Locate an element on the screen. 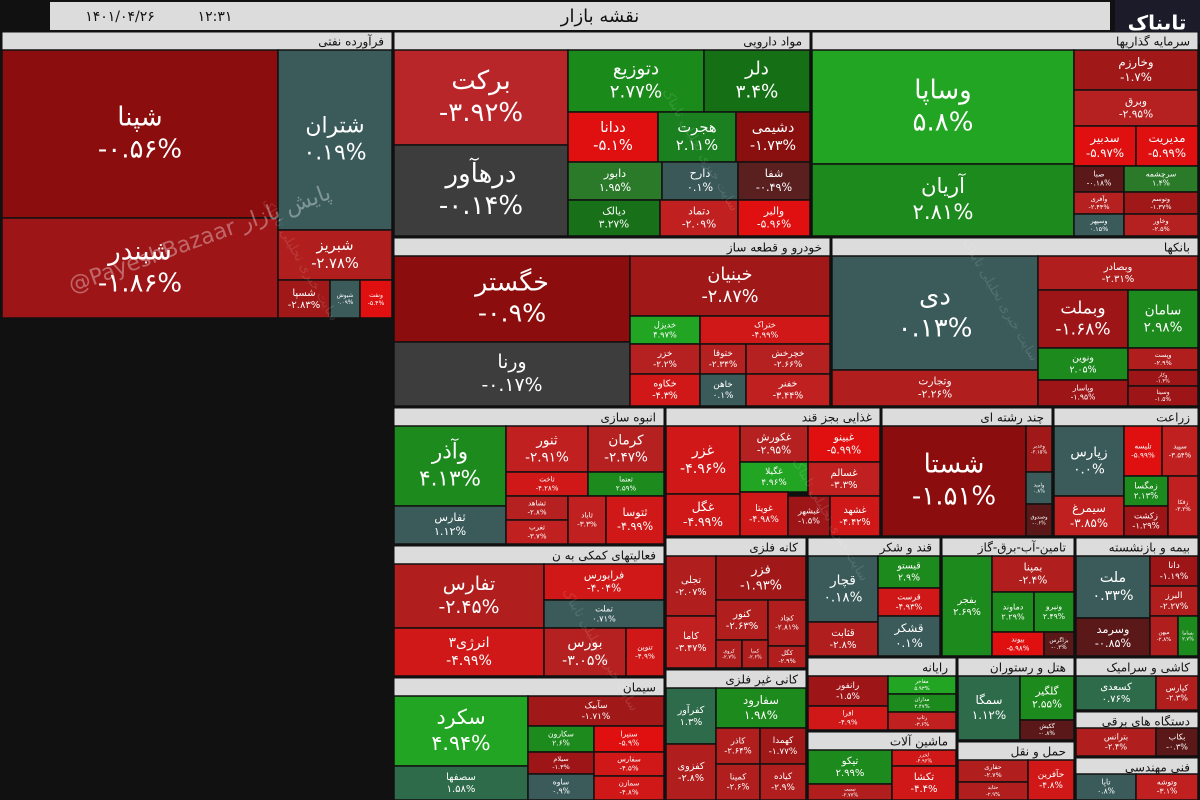 This screenshot has height=800, width=1200. tile-change: ۴.۹۴% is located at coordinates (460, 743).